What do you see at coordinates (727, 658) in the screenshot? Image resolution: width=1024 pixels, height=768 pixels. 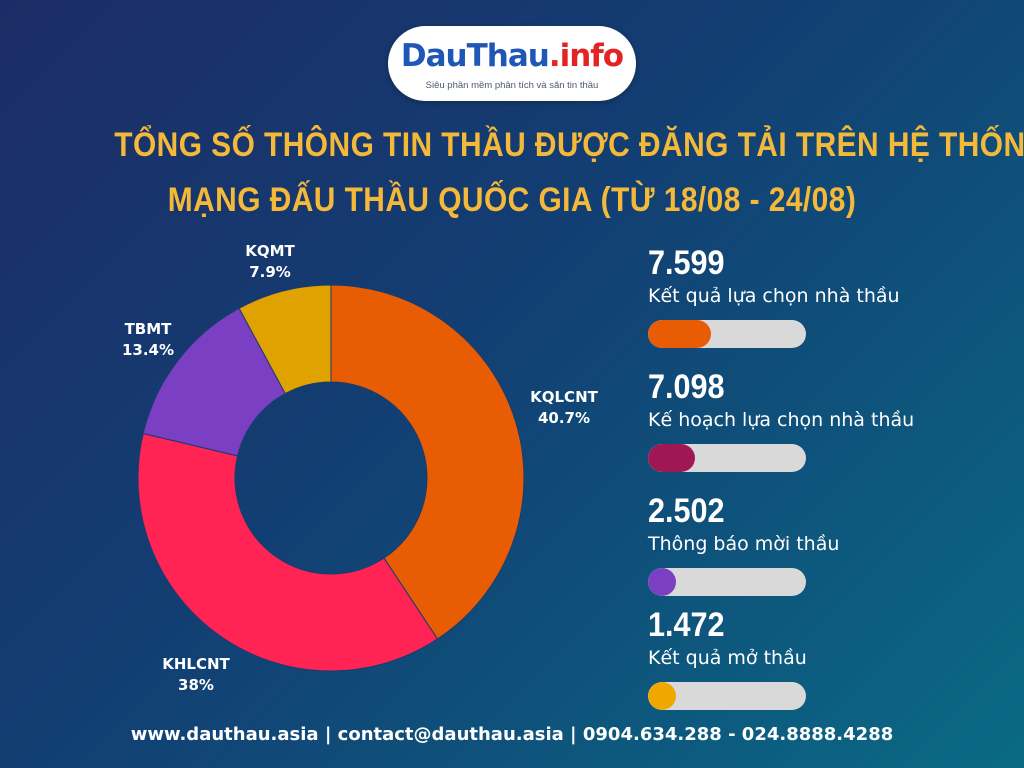 I see `stat-label: Kết quả mở thầu` at bounding box center [727, 658].